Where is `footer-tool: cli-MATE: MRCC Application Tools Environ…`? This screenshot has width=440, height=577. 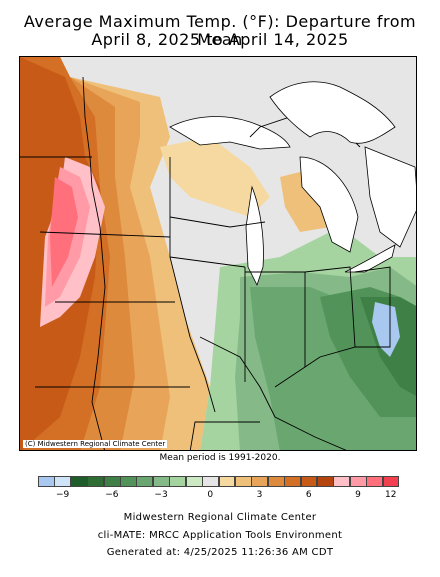 footer-tool: cli-MATE: MRCC Application Tools Environ… is located at coordinates (220, 535).